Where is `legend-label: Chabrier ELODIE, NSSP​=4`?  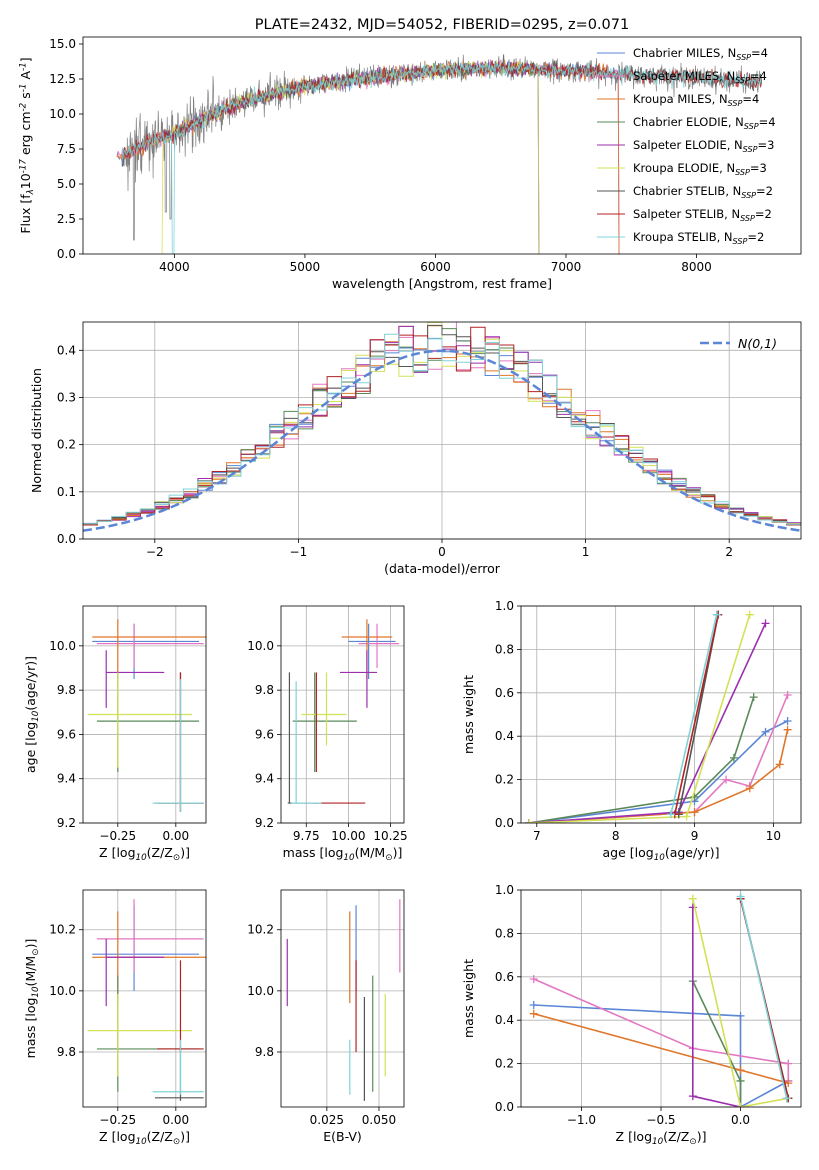 legend-label: Chabrier ELODIE, NSSP​=4 is located at coordinates (704, 123).